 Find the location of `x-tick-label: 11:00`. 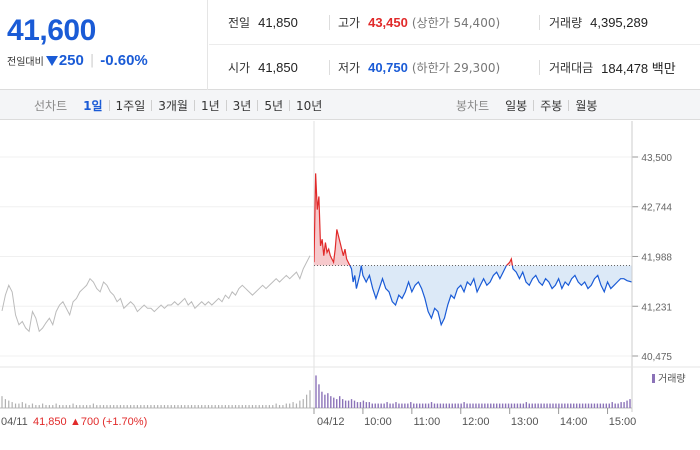

x-tick-label: 11:00 is located at coordinates (426, 422).